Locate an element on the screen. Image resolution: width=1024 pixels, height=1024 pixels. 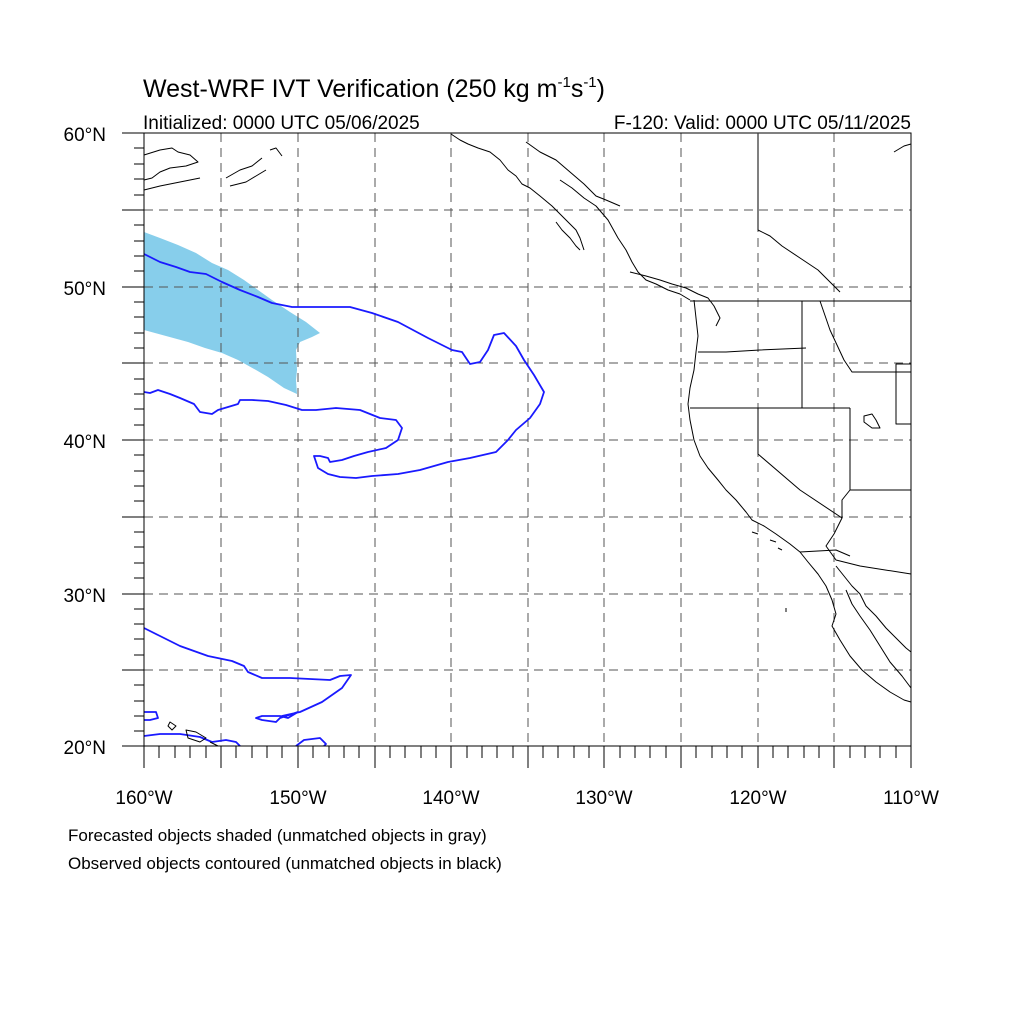
bc-coast is located at coordinates (625, 240).